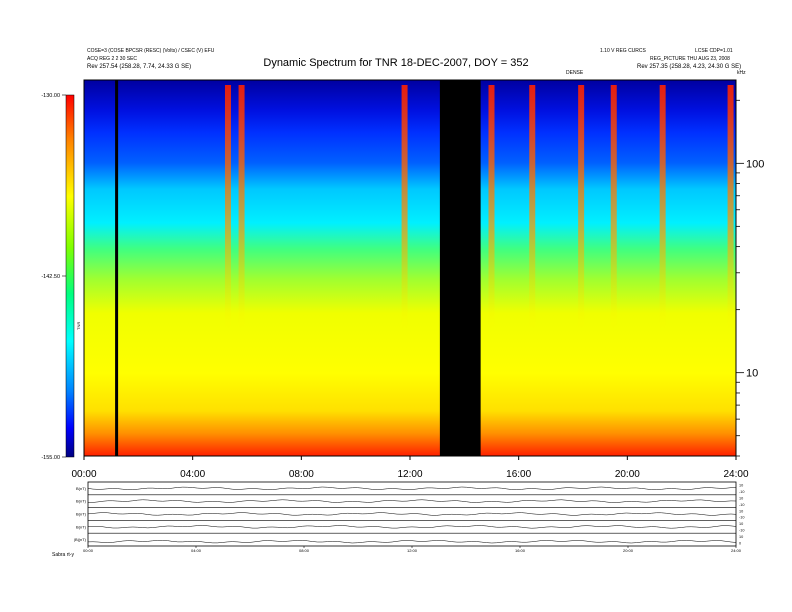 This screenshot has width=792, height=612. Describe the element at coordinates (689, 67) in the screenshot. I see `header-right-line3: Rev 257.35 (258.28, 4.23, 24.30 G SE)` at that location.